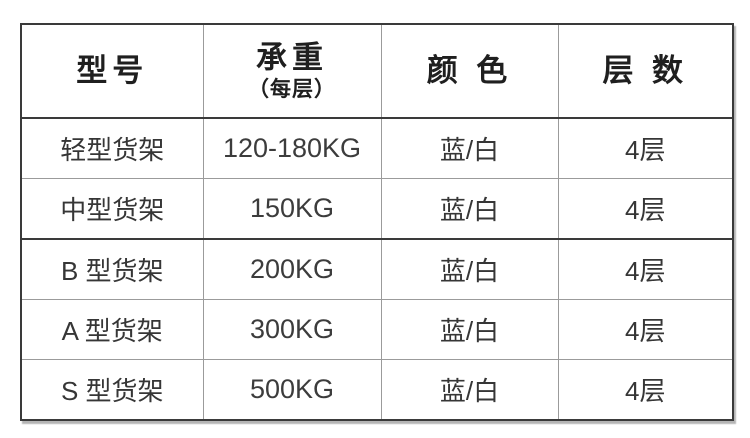 This screenshot has width=750, height=438. What do you see at coordinates (292, 269) in the screenshot?
I see `cell-capacity: 200KG` at bounding box center [292, 269].